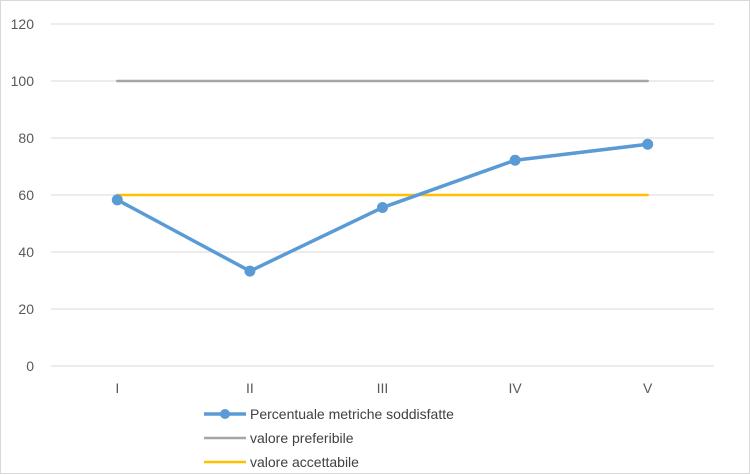 The image size is (750, 475). Describe the element at coordinates (648, 388) in the screenshot. I see `x-tick-label: V` at that location.